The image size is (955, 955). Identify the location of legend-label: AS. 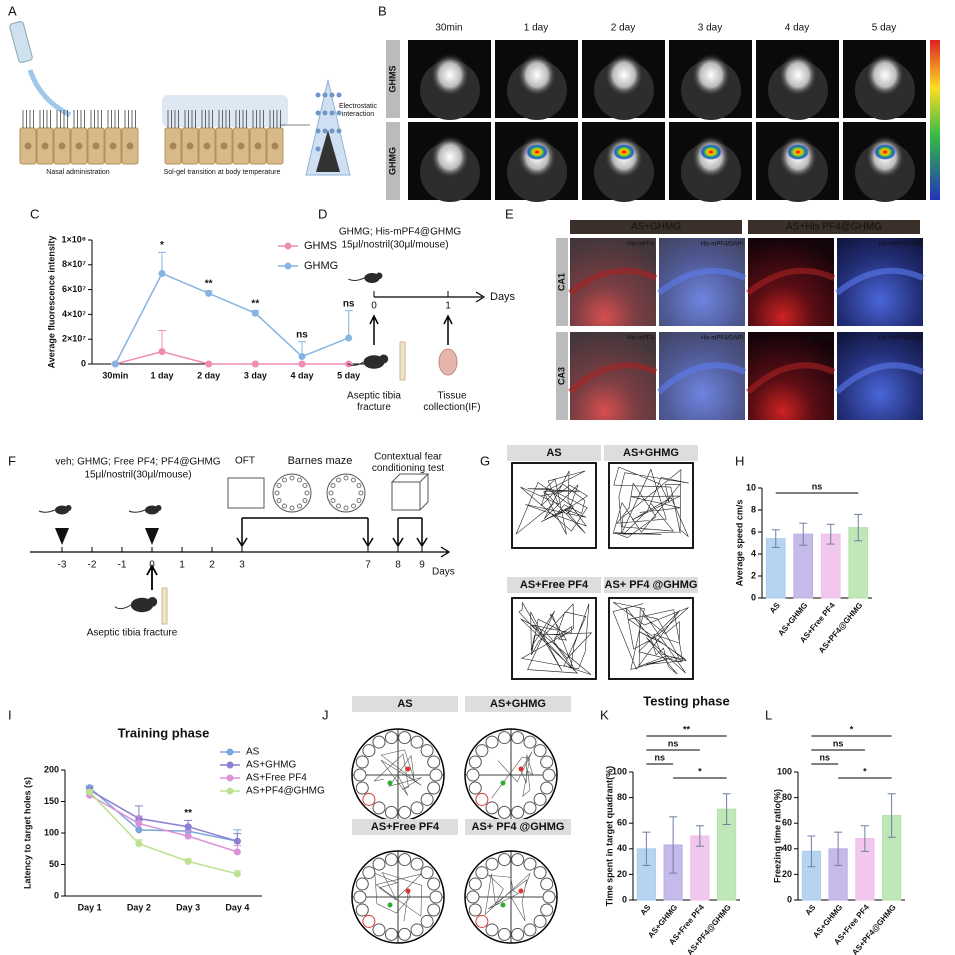
(253, 752).